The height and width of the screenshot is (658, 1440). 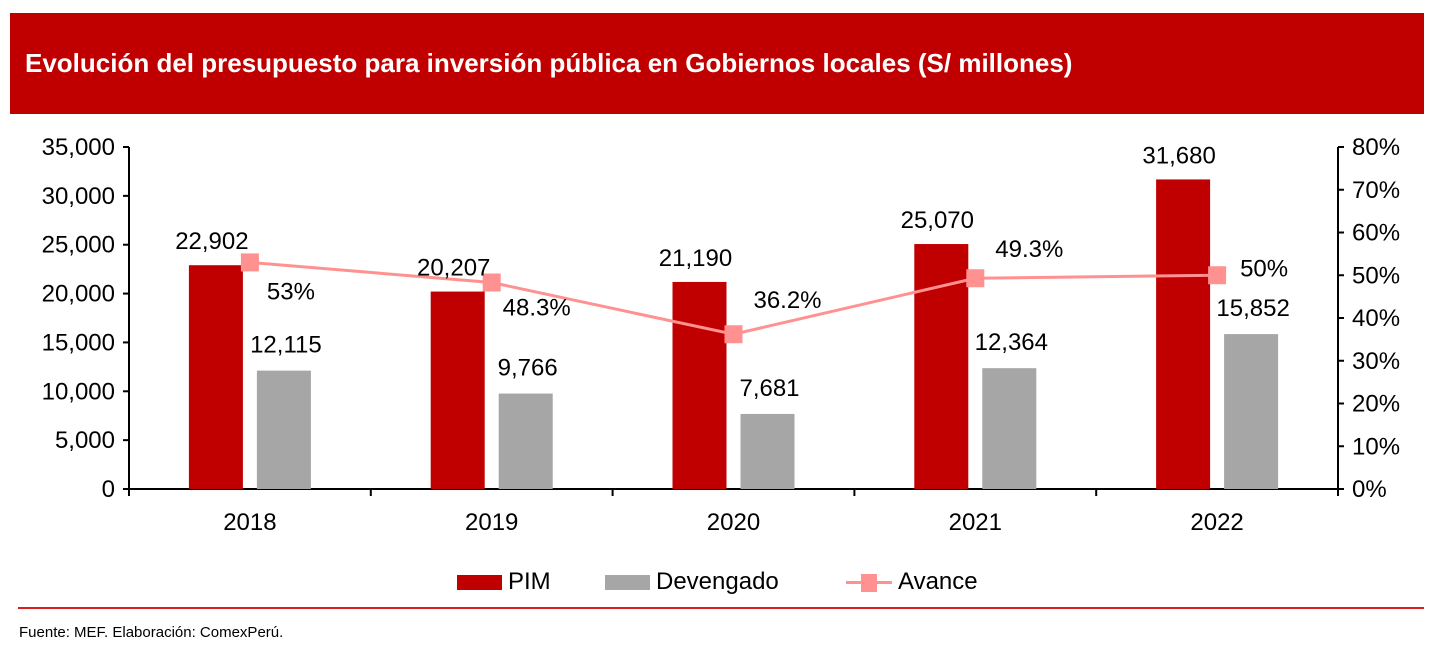 I want to click on label-pim: 21,190, so click(x=695, y=258).